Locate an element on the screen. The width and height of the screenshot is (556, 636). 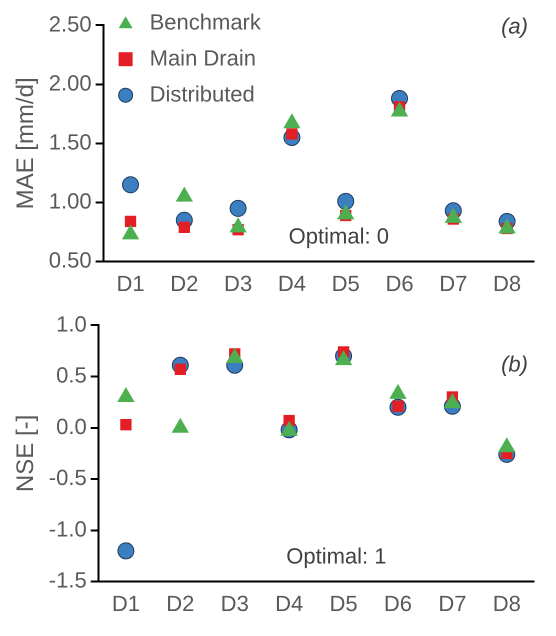
annotation: (b) is located at coordinates (514, 363).